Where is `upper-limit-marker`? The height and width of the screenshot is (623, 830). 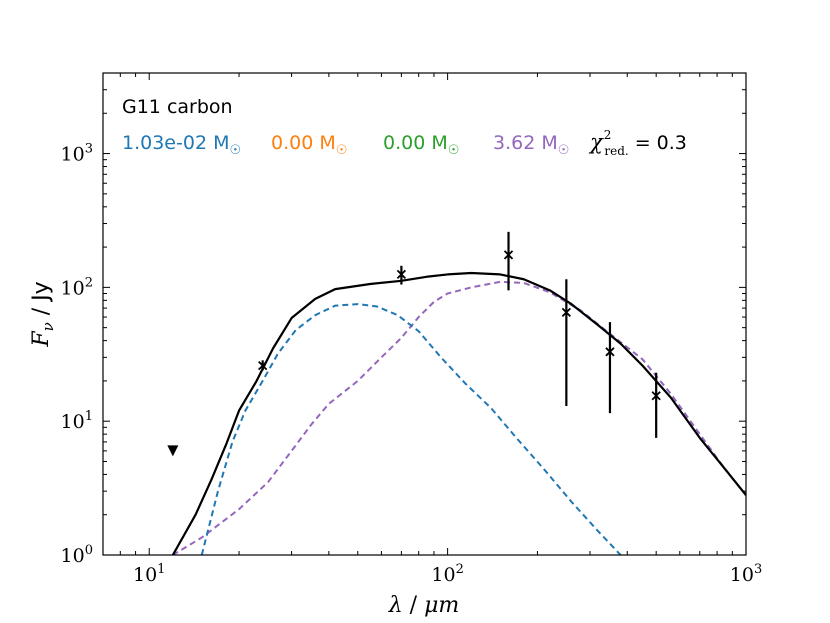 upper-limit-marker is located at coordinates (173, 451).